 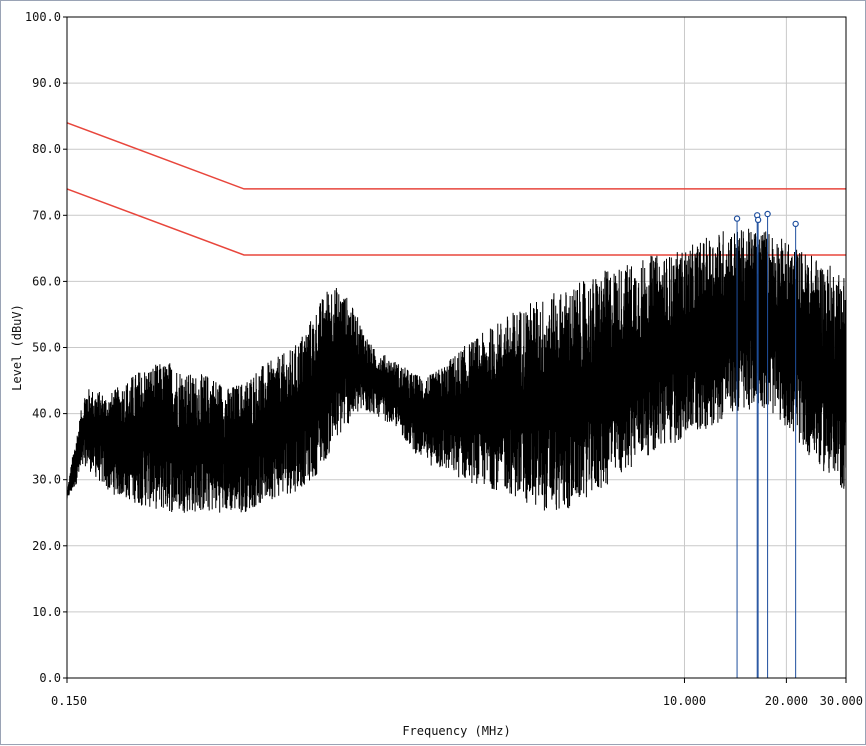 I want to click on y-tick-label: 50.0, so click(x=46, y=348).